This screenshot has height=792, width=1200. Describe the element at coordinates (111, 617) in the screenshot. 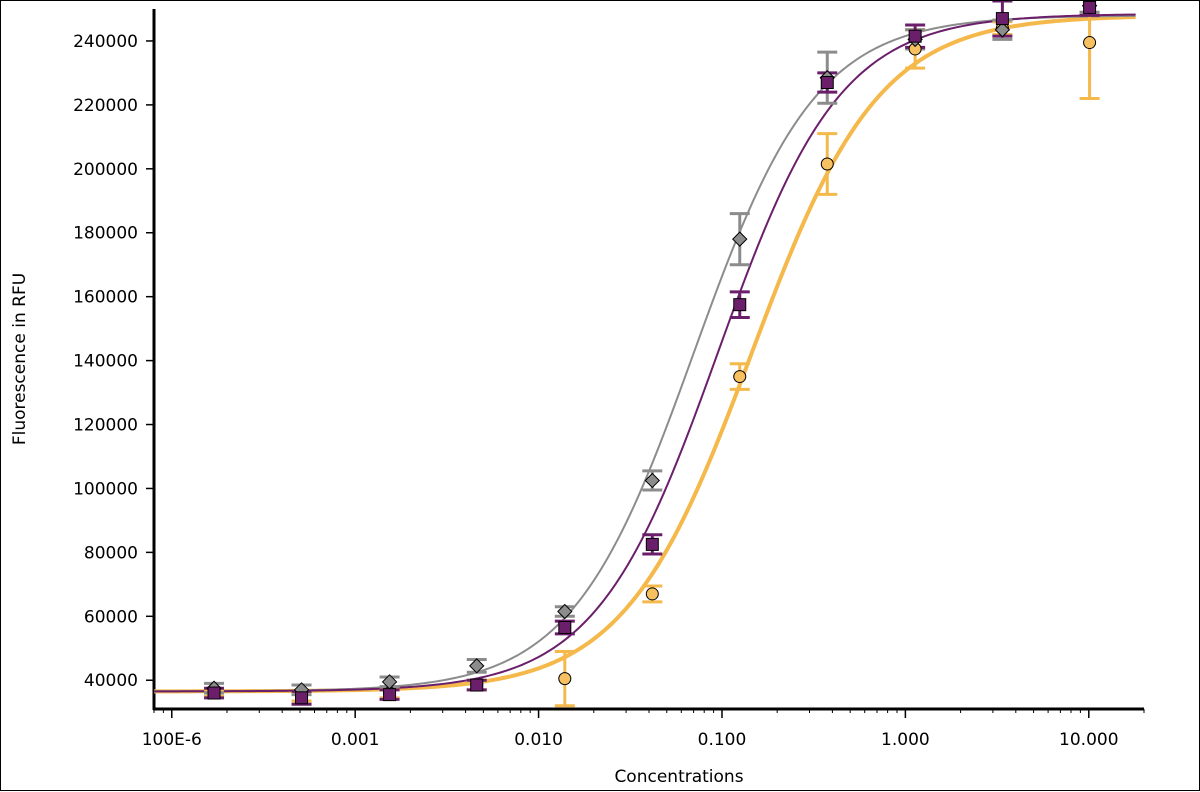

I see `y-tick-label: 60000` at that location.